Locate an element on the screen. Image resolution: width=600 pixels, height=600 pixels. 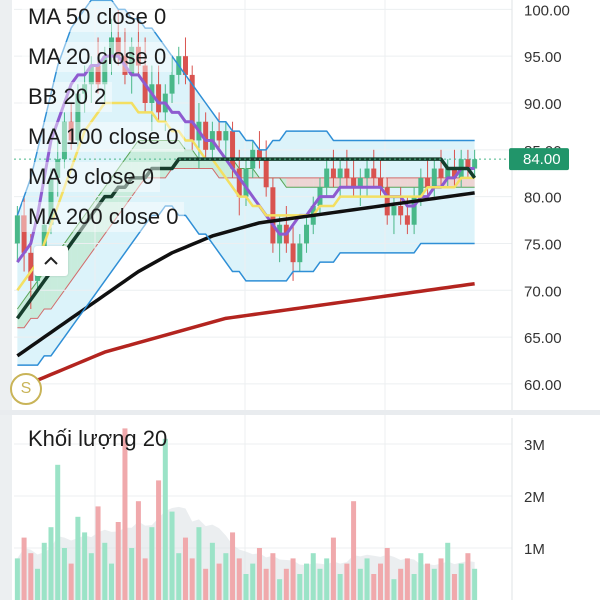
left-rail is located at coordinates (6, 300).